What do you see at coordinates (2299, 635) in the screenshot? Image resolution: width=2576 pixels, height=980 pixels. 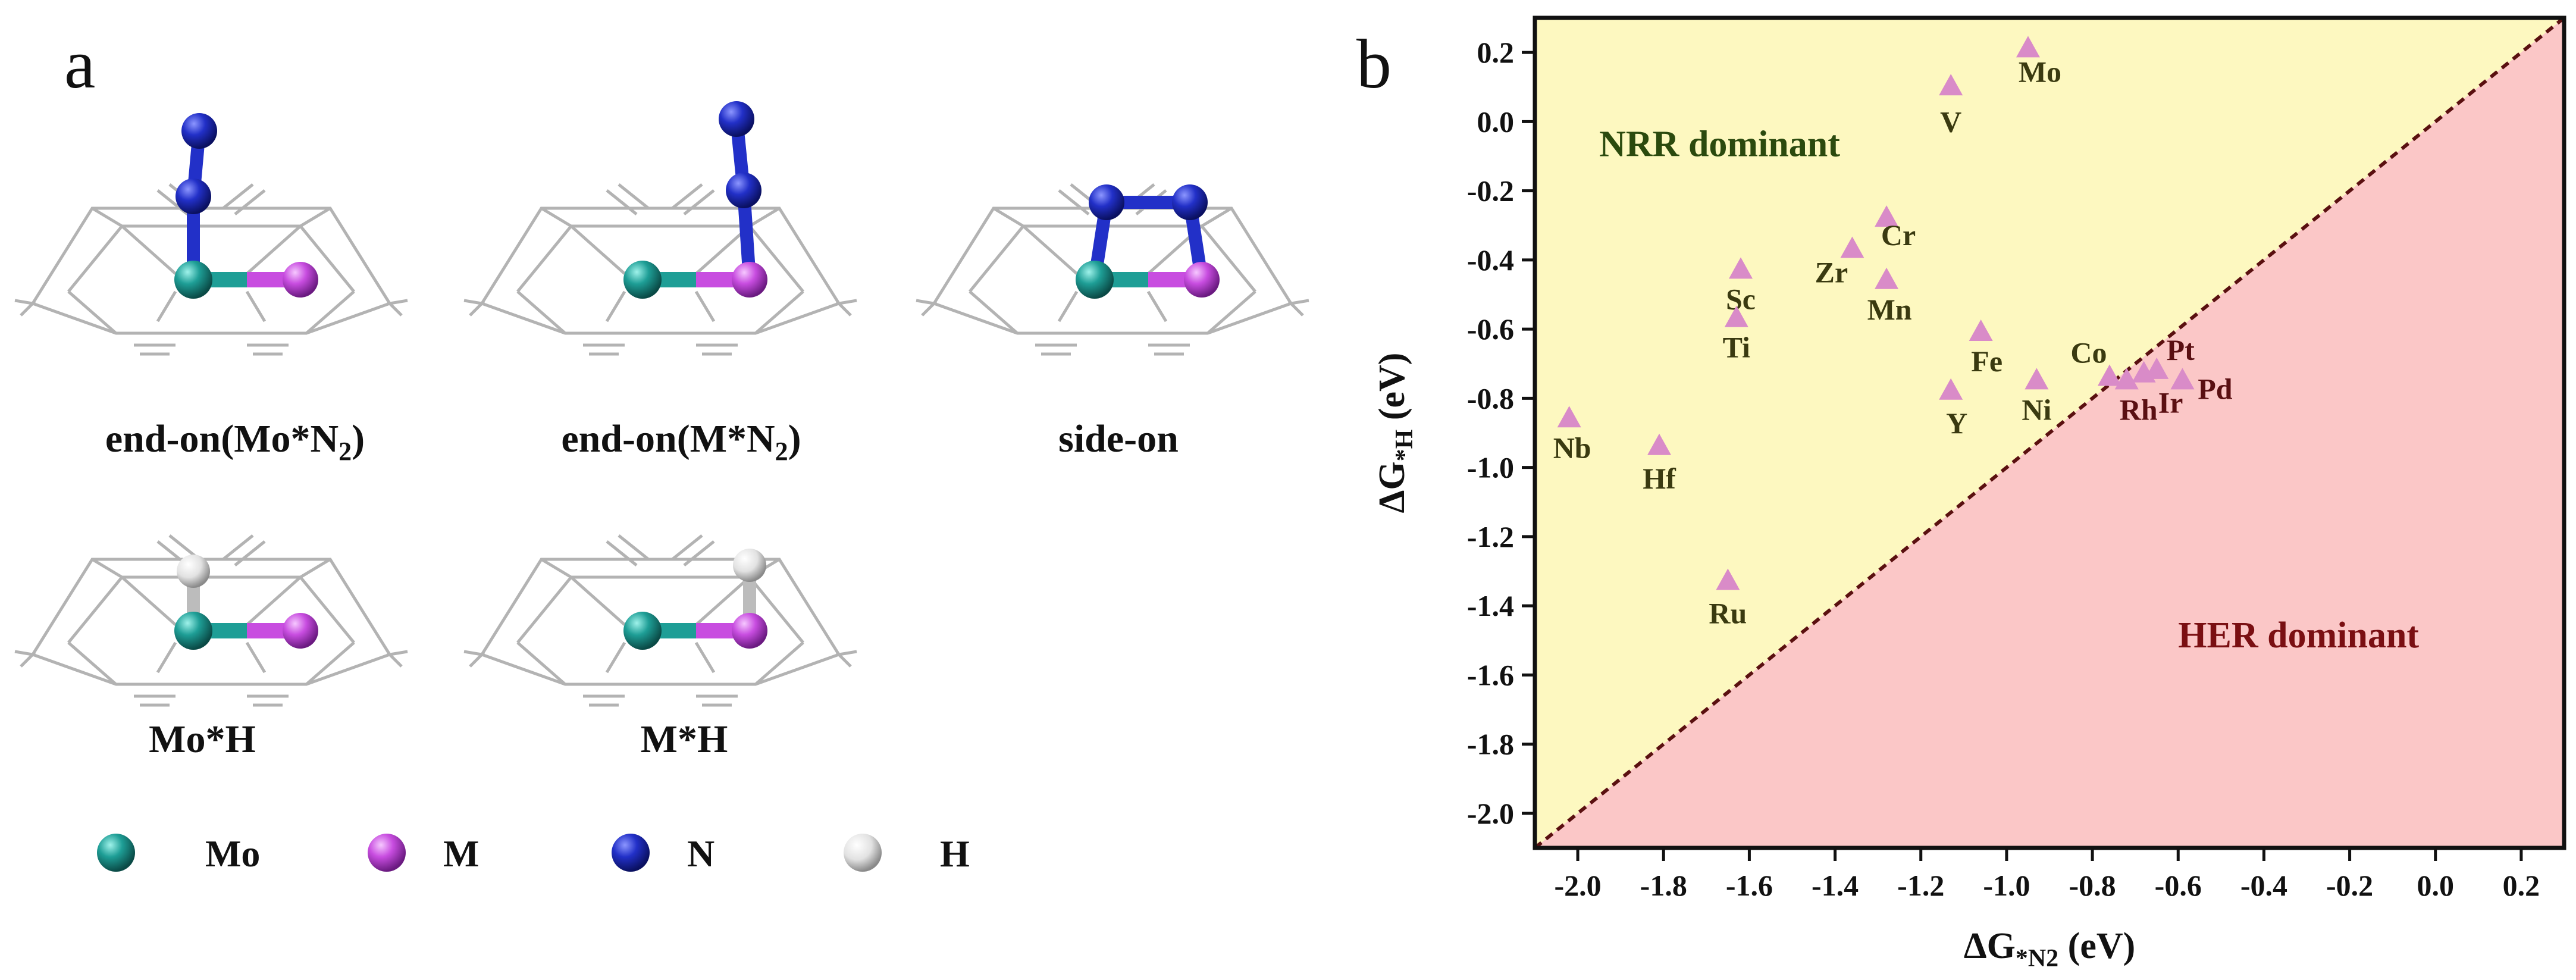 I see `her-region-label: HER dominant` at bounding box center [2299, 635].